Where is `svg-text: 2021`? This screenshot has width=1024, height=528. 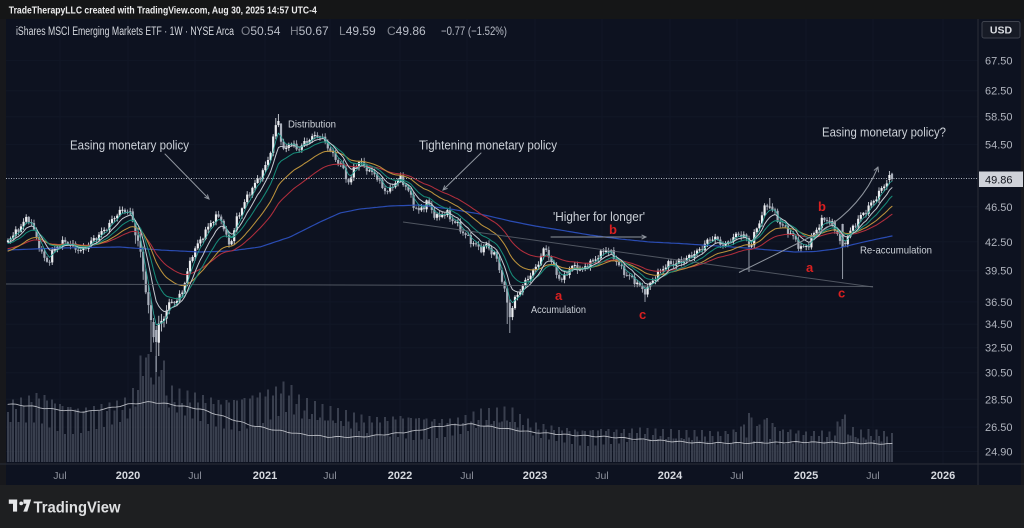
svg-text: 2021 is located at coordinates (265, 476).